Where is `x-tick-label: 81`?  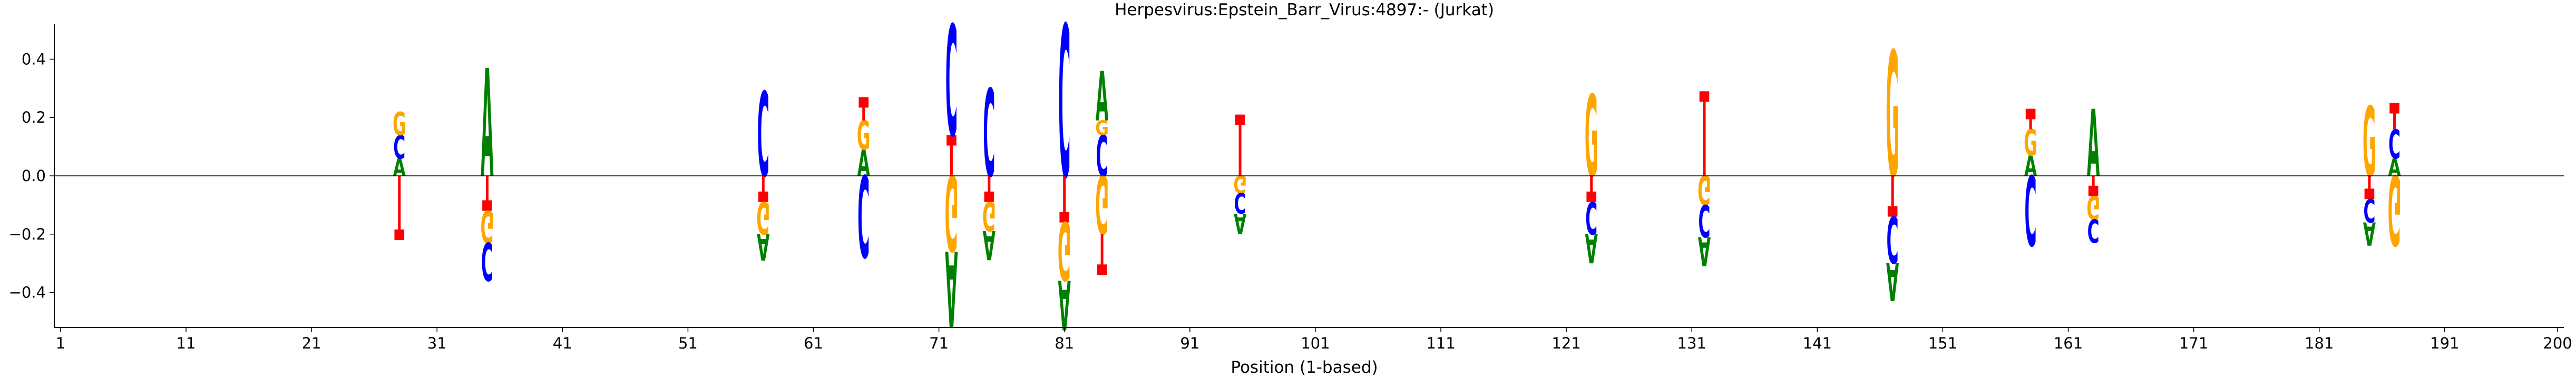
x-tick-label: 81 is located at coordinates (1064, 343).